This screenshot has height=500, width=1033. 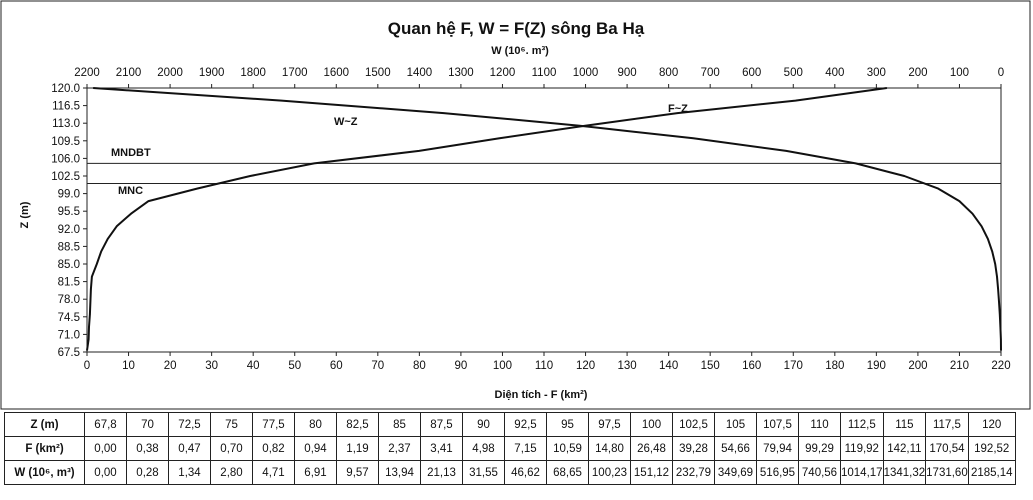 I want to click on table-cell: 117,5, so click(x=947, y=424).